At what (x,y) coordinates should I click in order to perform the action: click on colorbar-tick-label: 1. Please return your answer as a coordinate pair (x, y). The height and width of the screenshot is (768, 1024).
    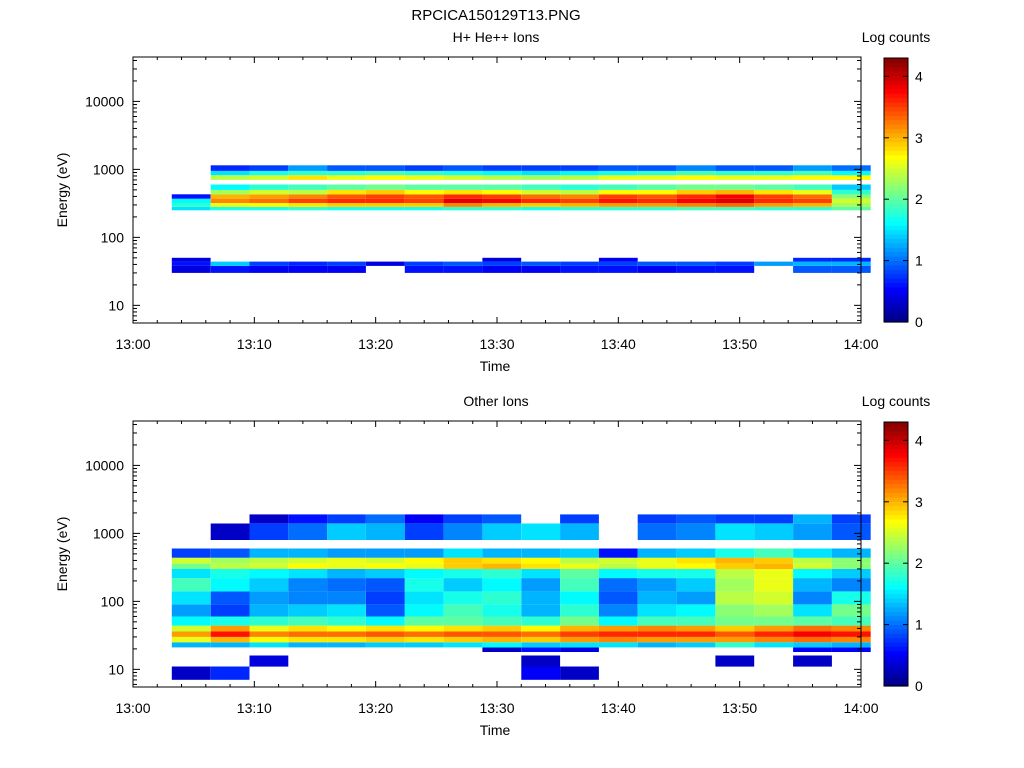
    Looking at the image, I should click on (919, 625).